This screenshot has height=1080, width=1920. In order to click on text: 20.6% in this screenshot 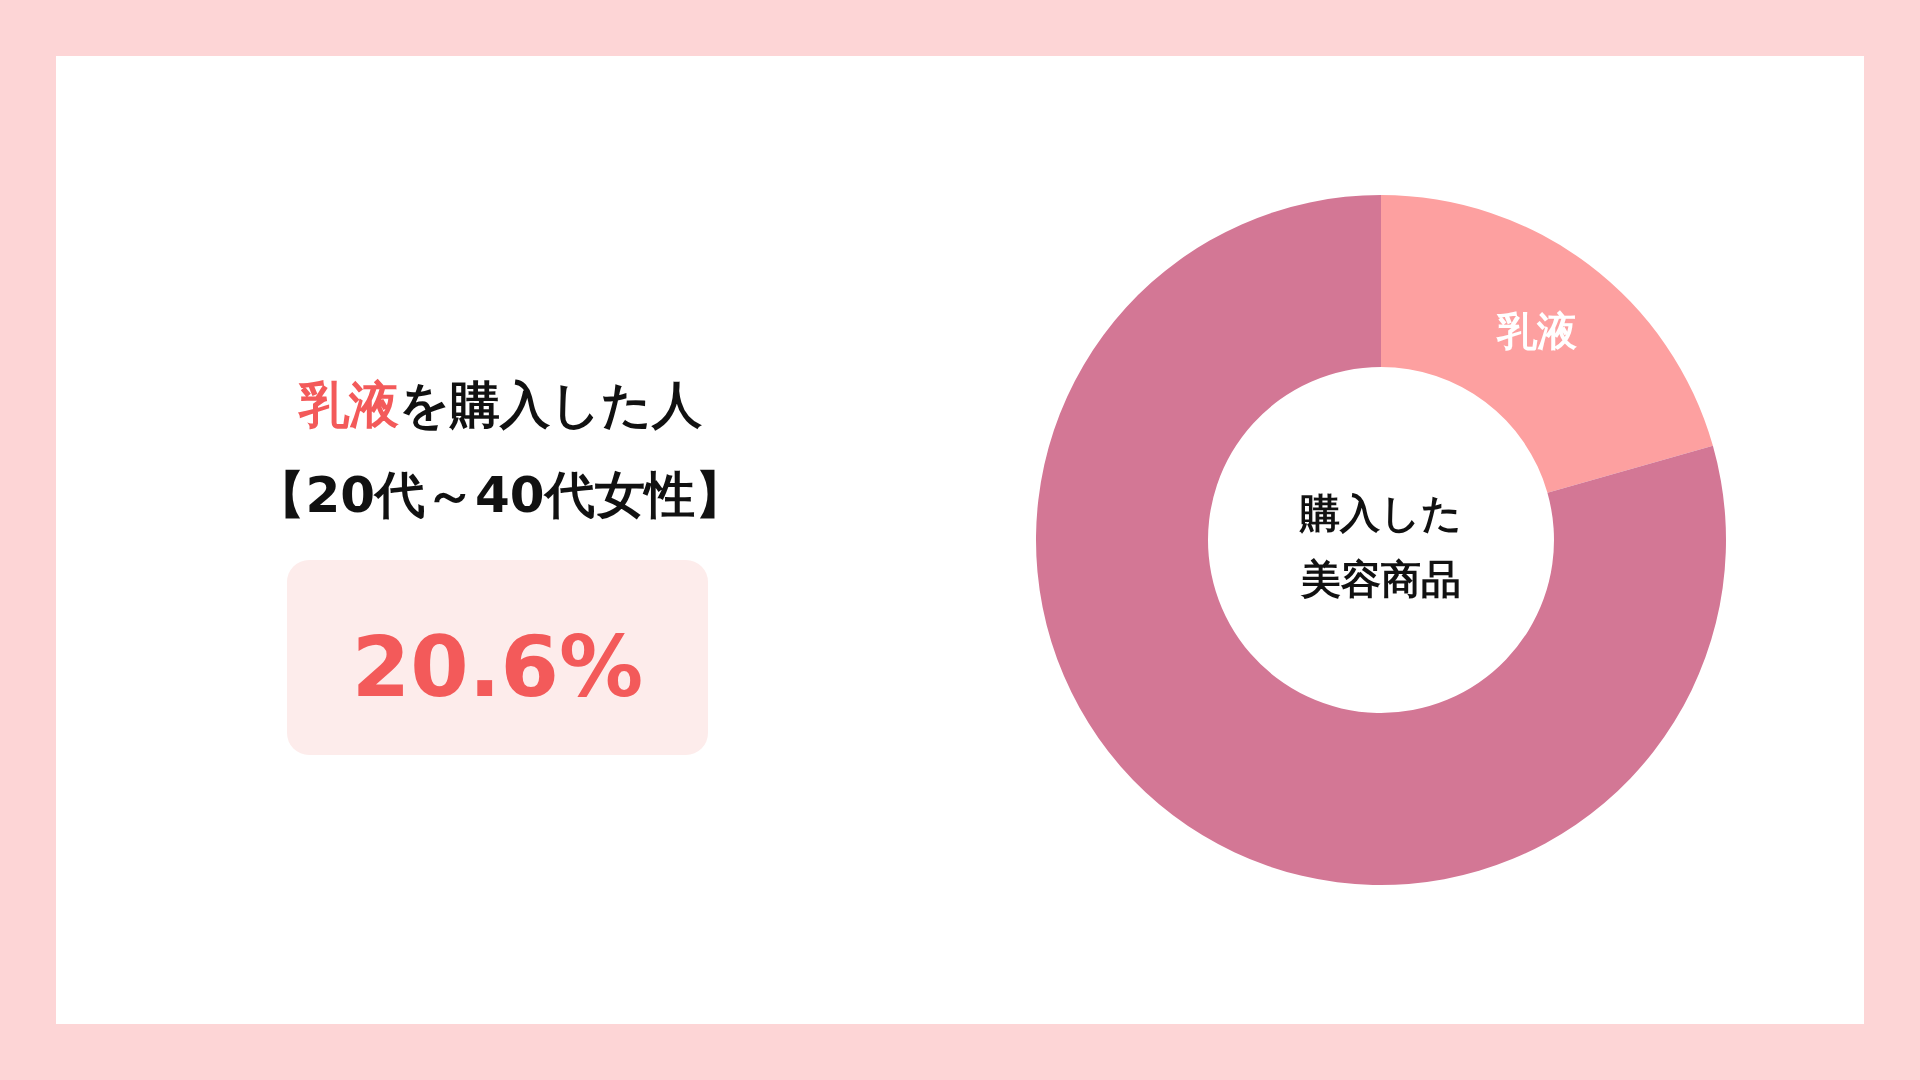, I will do `click(497, 667)`.